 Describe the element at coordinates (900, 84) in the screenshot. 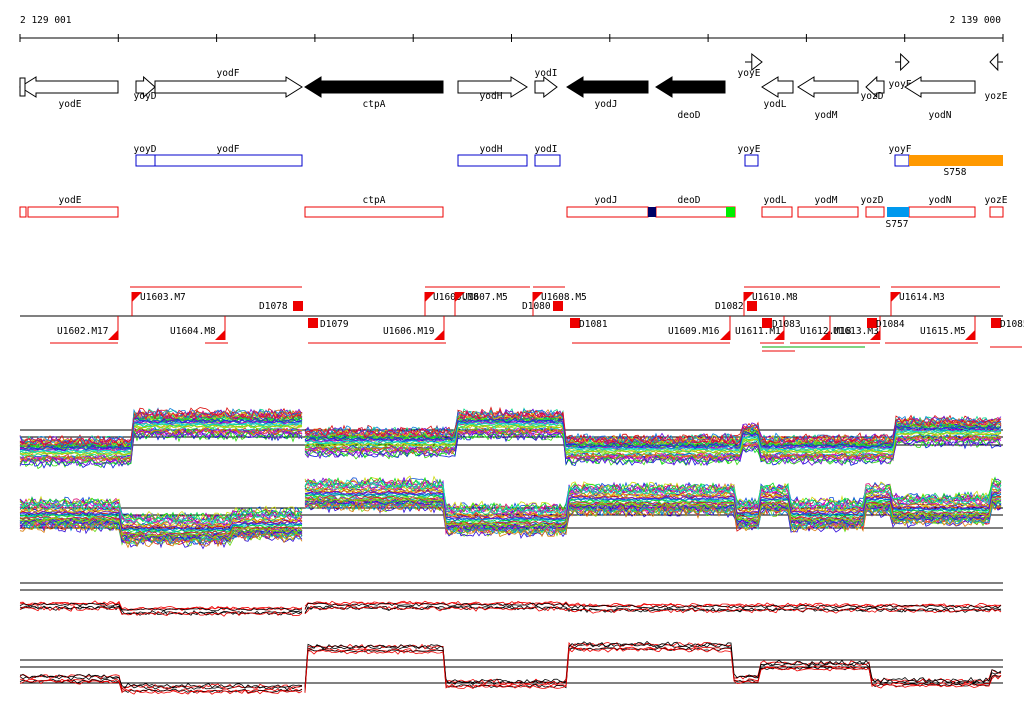

I see `gene-label: yoyF` at that location.